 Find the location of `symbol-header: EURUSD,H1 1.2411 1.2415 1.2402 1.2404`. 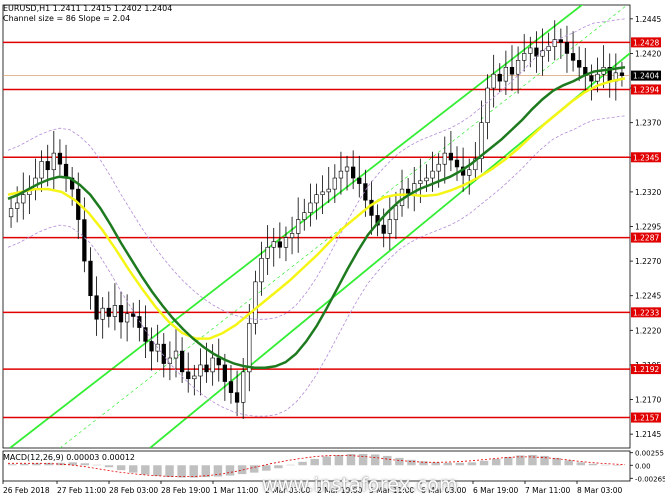

symbol-header: EURUSD,H1 1.2411 1.2415 1.2402 1.2404 is located at coordinates (88, 8).